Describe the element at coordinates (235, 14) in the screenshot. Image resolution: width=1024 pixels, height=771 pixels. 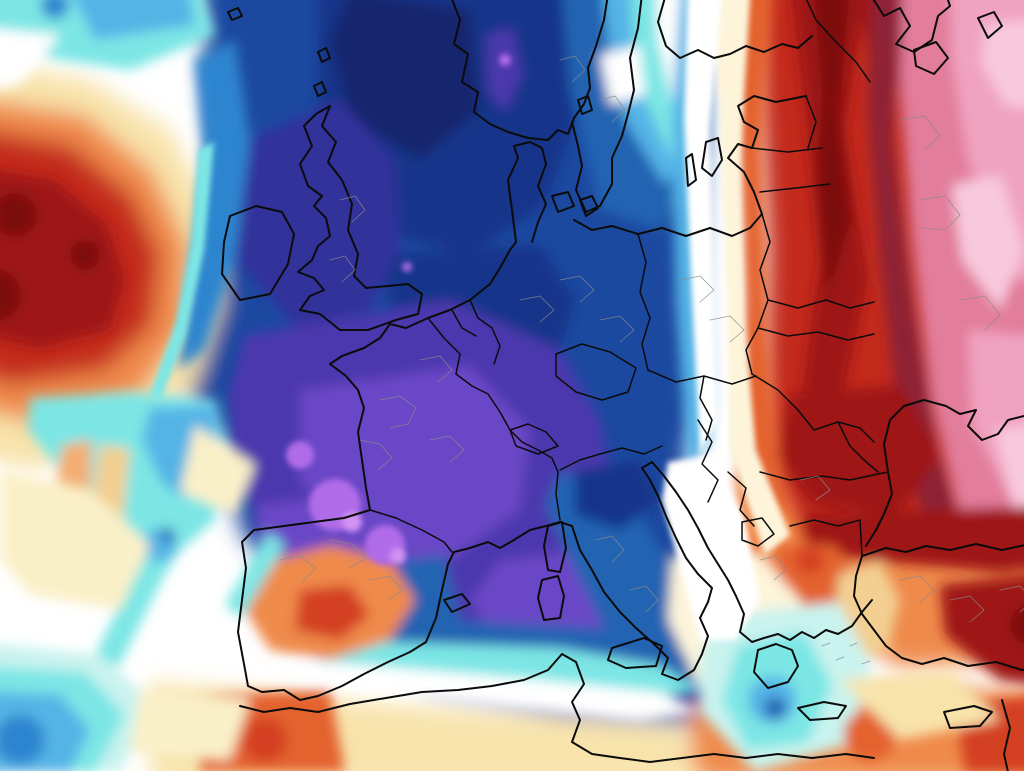
I see `island-faroe` at that location.